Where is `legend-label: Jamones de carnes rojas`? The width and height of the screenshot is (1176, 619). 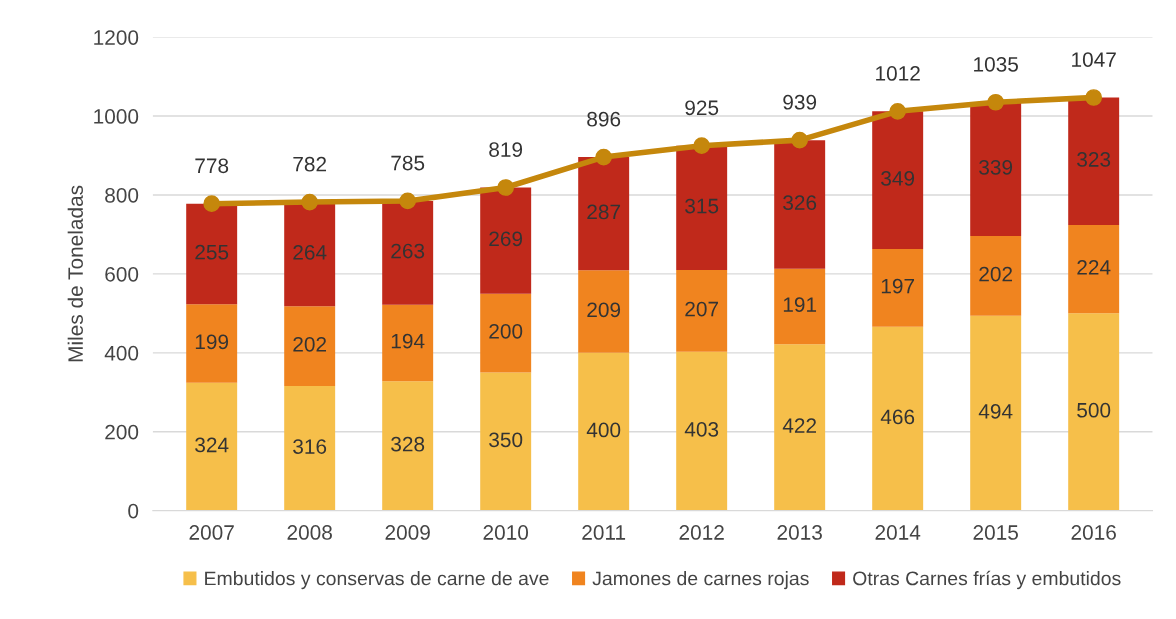 legend-label: Jamones de carnes rojas is located at coordinates (700, 580).